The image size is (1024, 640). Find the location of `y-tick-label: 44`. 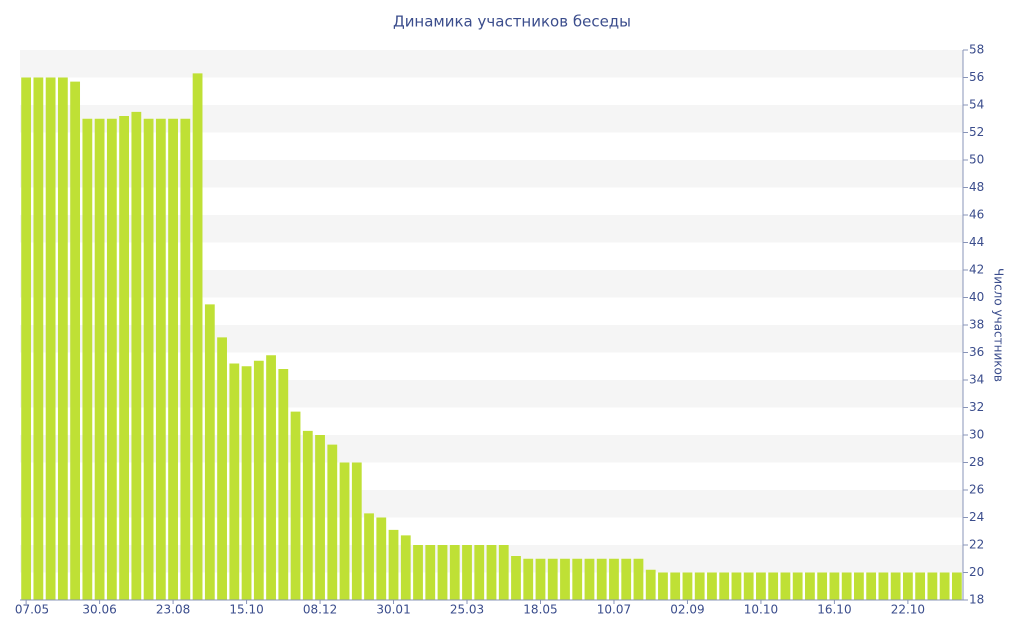

y-tick-label: 44 is located at coordinates (976, 242).